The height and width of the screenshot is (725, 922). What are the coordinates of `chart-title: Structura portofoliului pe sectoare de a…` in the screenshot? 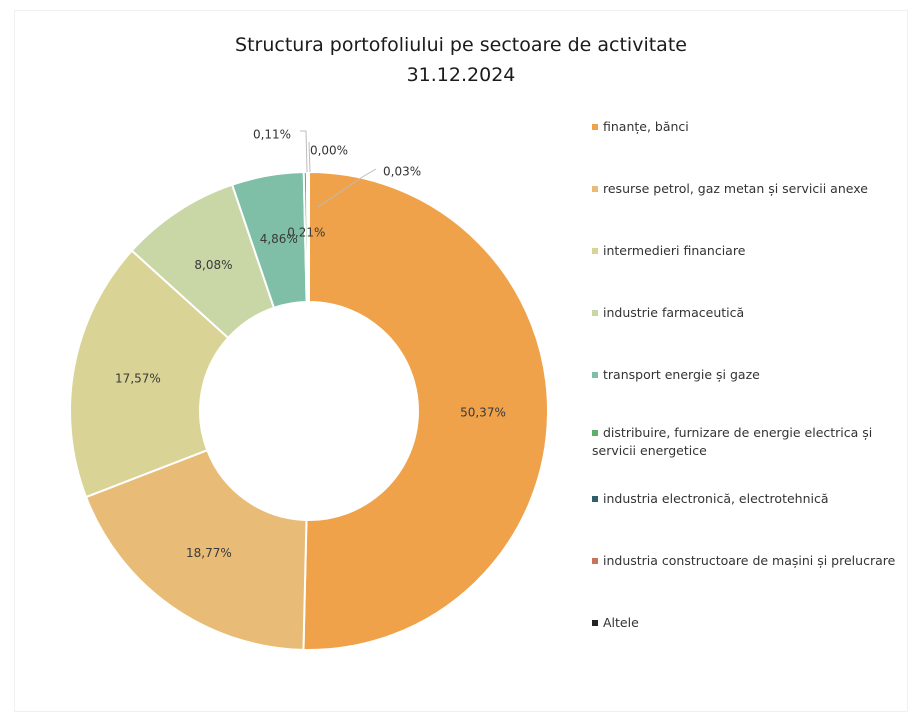 It's located at (461, 45).